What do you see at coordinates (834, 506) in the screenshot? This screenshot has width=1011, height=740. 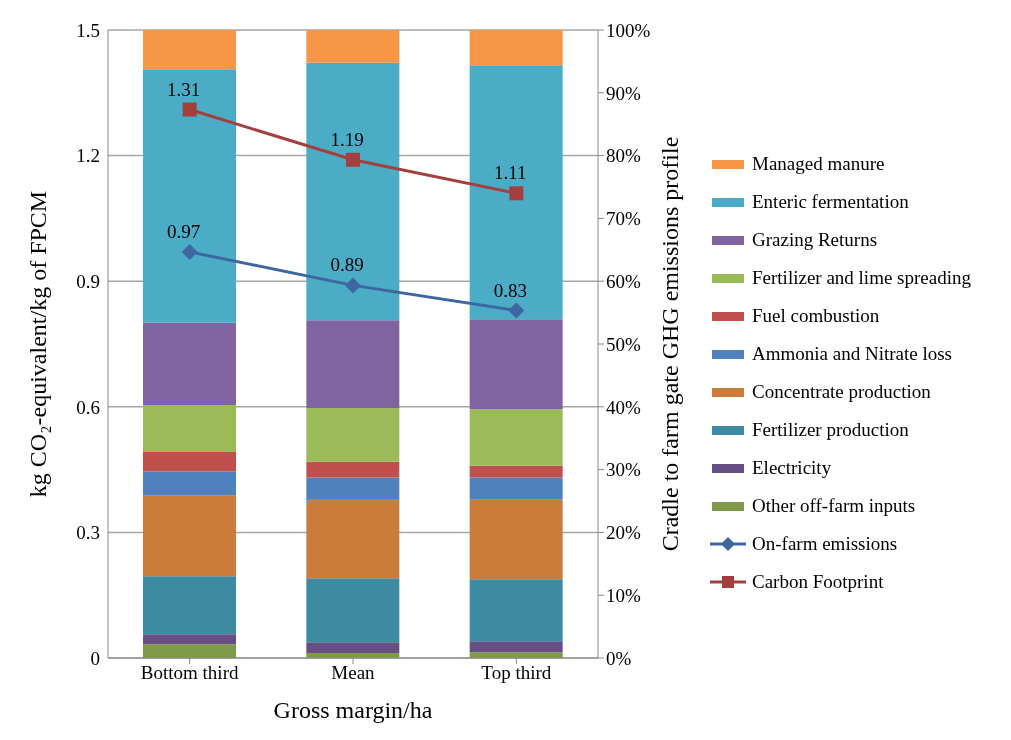 I see `legend-label: Other off-farm inputs` at bounding box center [834, 506].